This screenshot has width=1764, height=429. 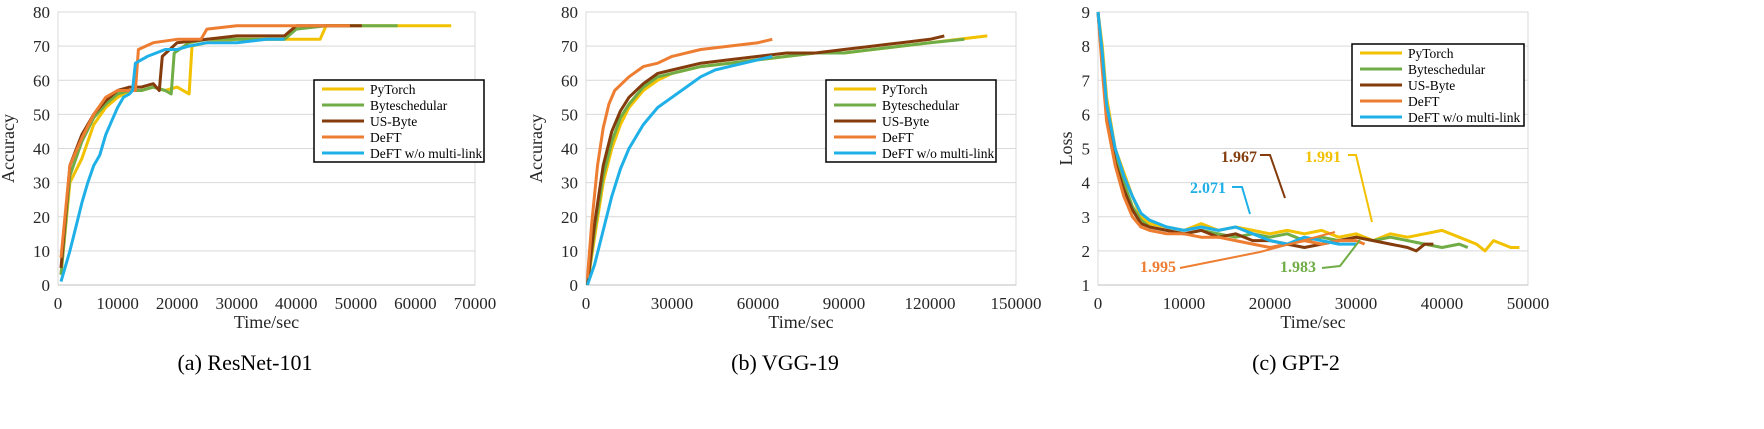 What do you see at coordinates (1086, 80) in the screenshot?
I see `y-tick-label: 7` at bounding box center [1086, 80].